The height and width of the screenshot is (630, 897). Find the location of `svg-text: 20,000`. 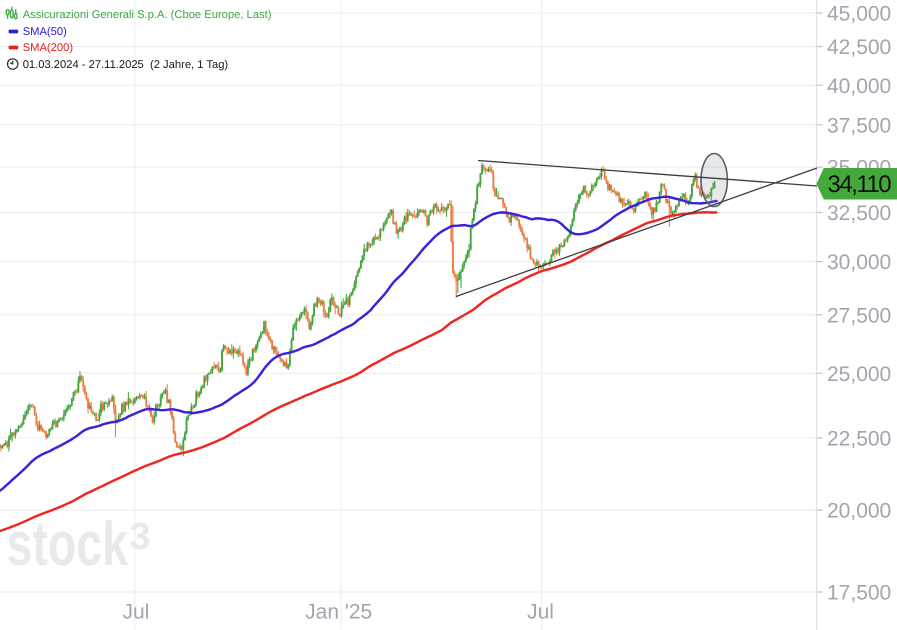

svg-text: 20,000 is located at coordinates (859, 511).